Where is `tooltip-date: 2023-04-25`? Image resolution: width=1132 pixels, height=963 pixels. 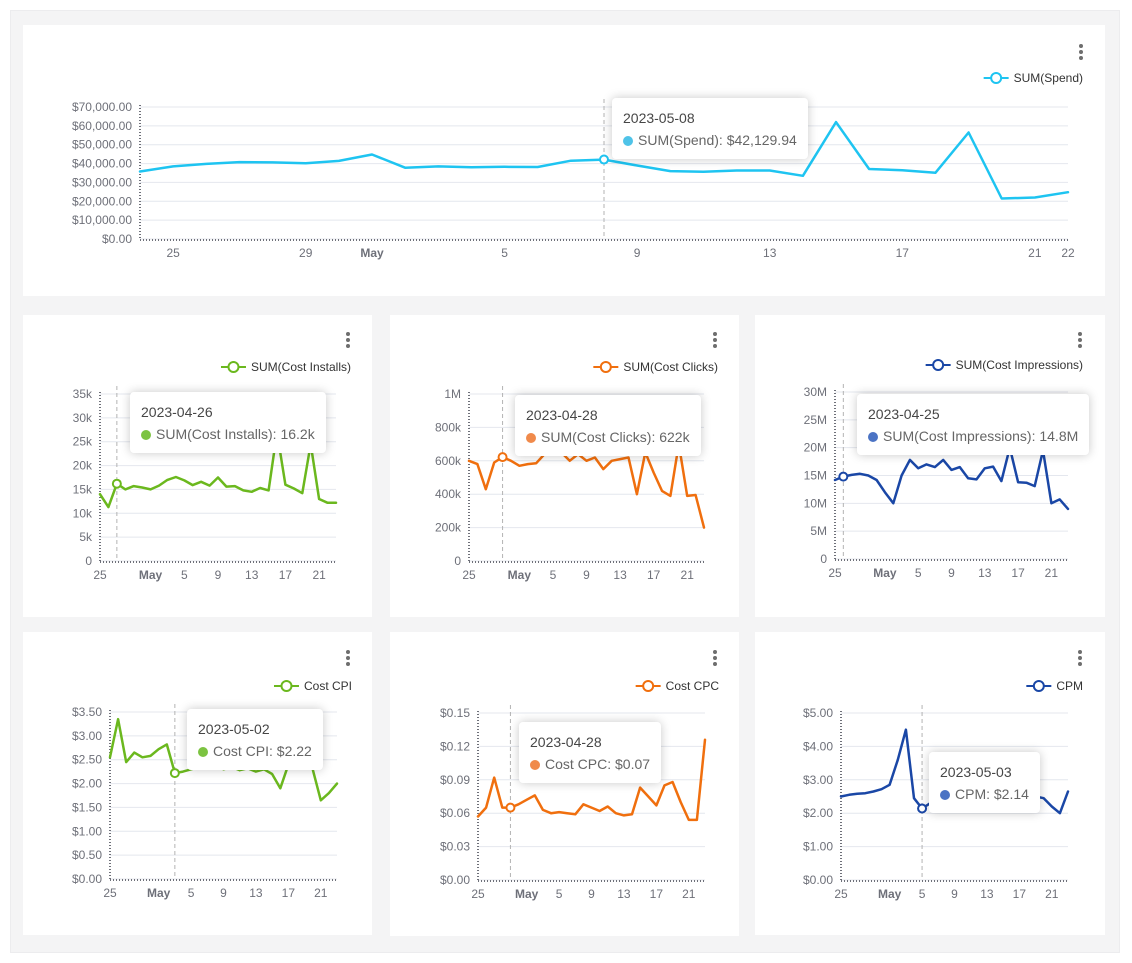
tooltip-date: 2023-04-25 is located at coordinates (904, 414).